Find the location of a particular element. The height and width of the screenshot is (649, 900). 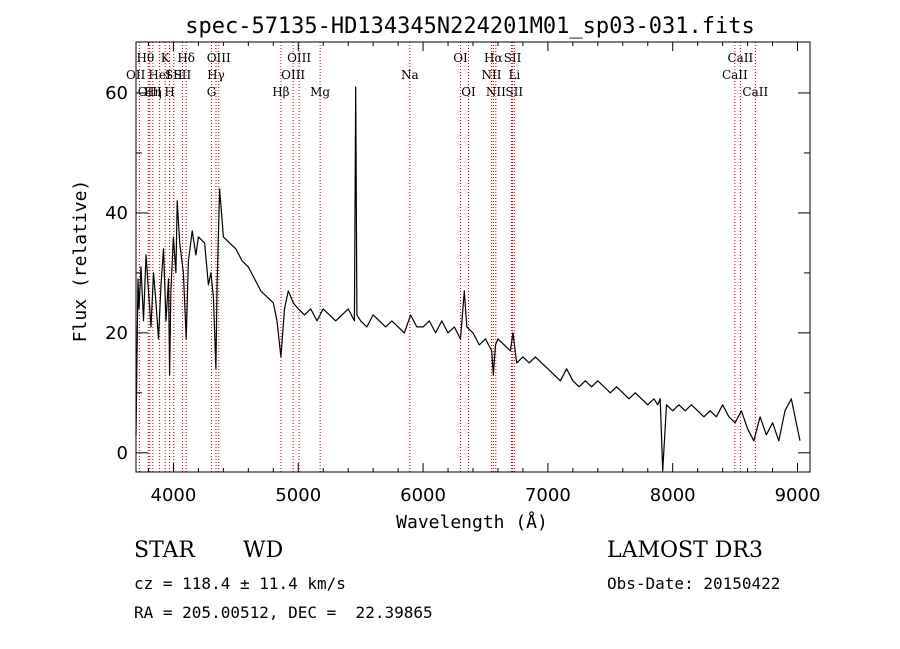

emission-line-label: Hγ is located at coordinates (216, 75).